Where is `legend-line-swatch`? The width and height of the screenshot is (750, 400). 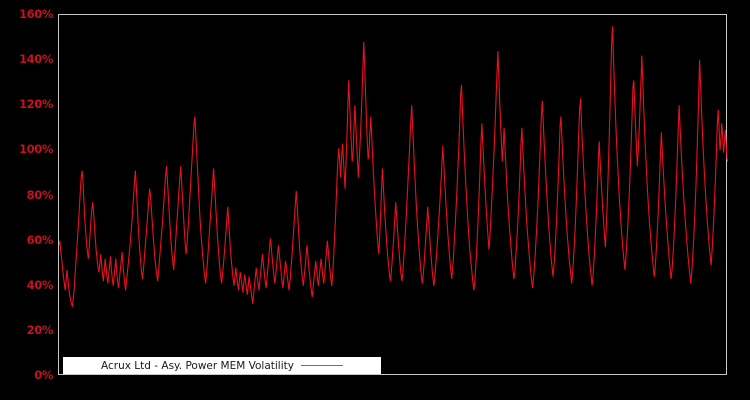
legend-line-swatch is located at coordinates (321, 365).